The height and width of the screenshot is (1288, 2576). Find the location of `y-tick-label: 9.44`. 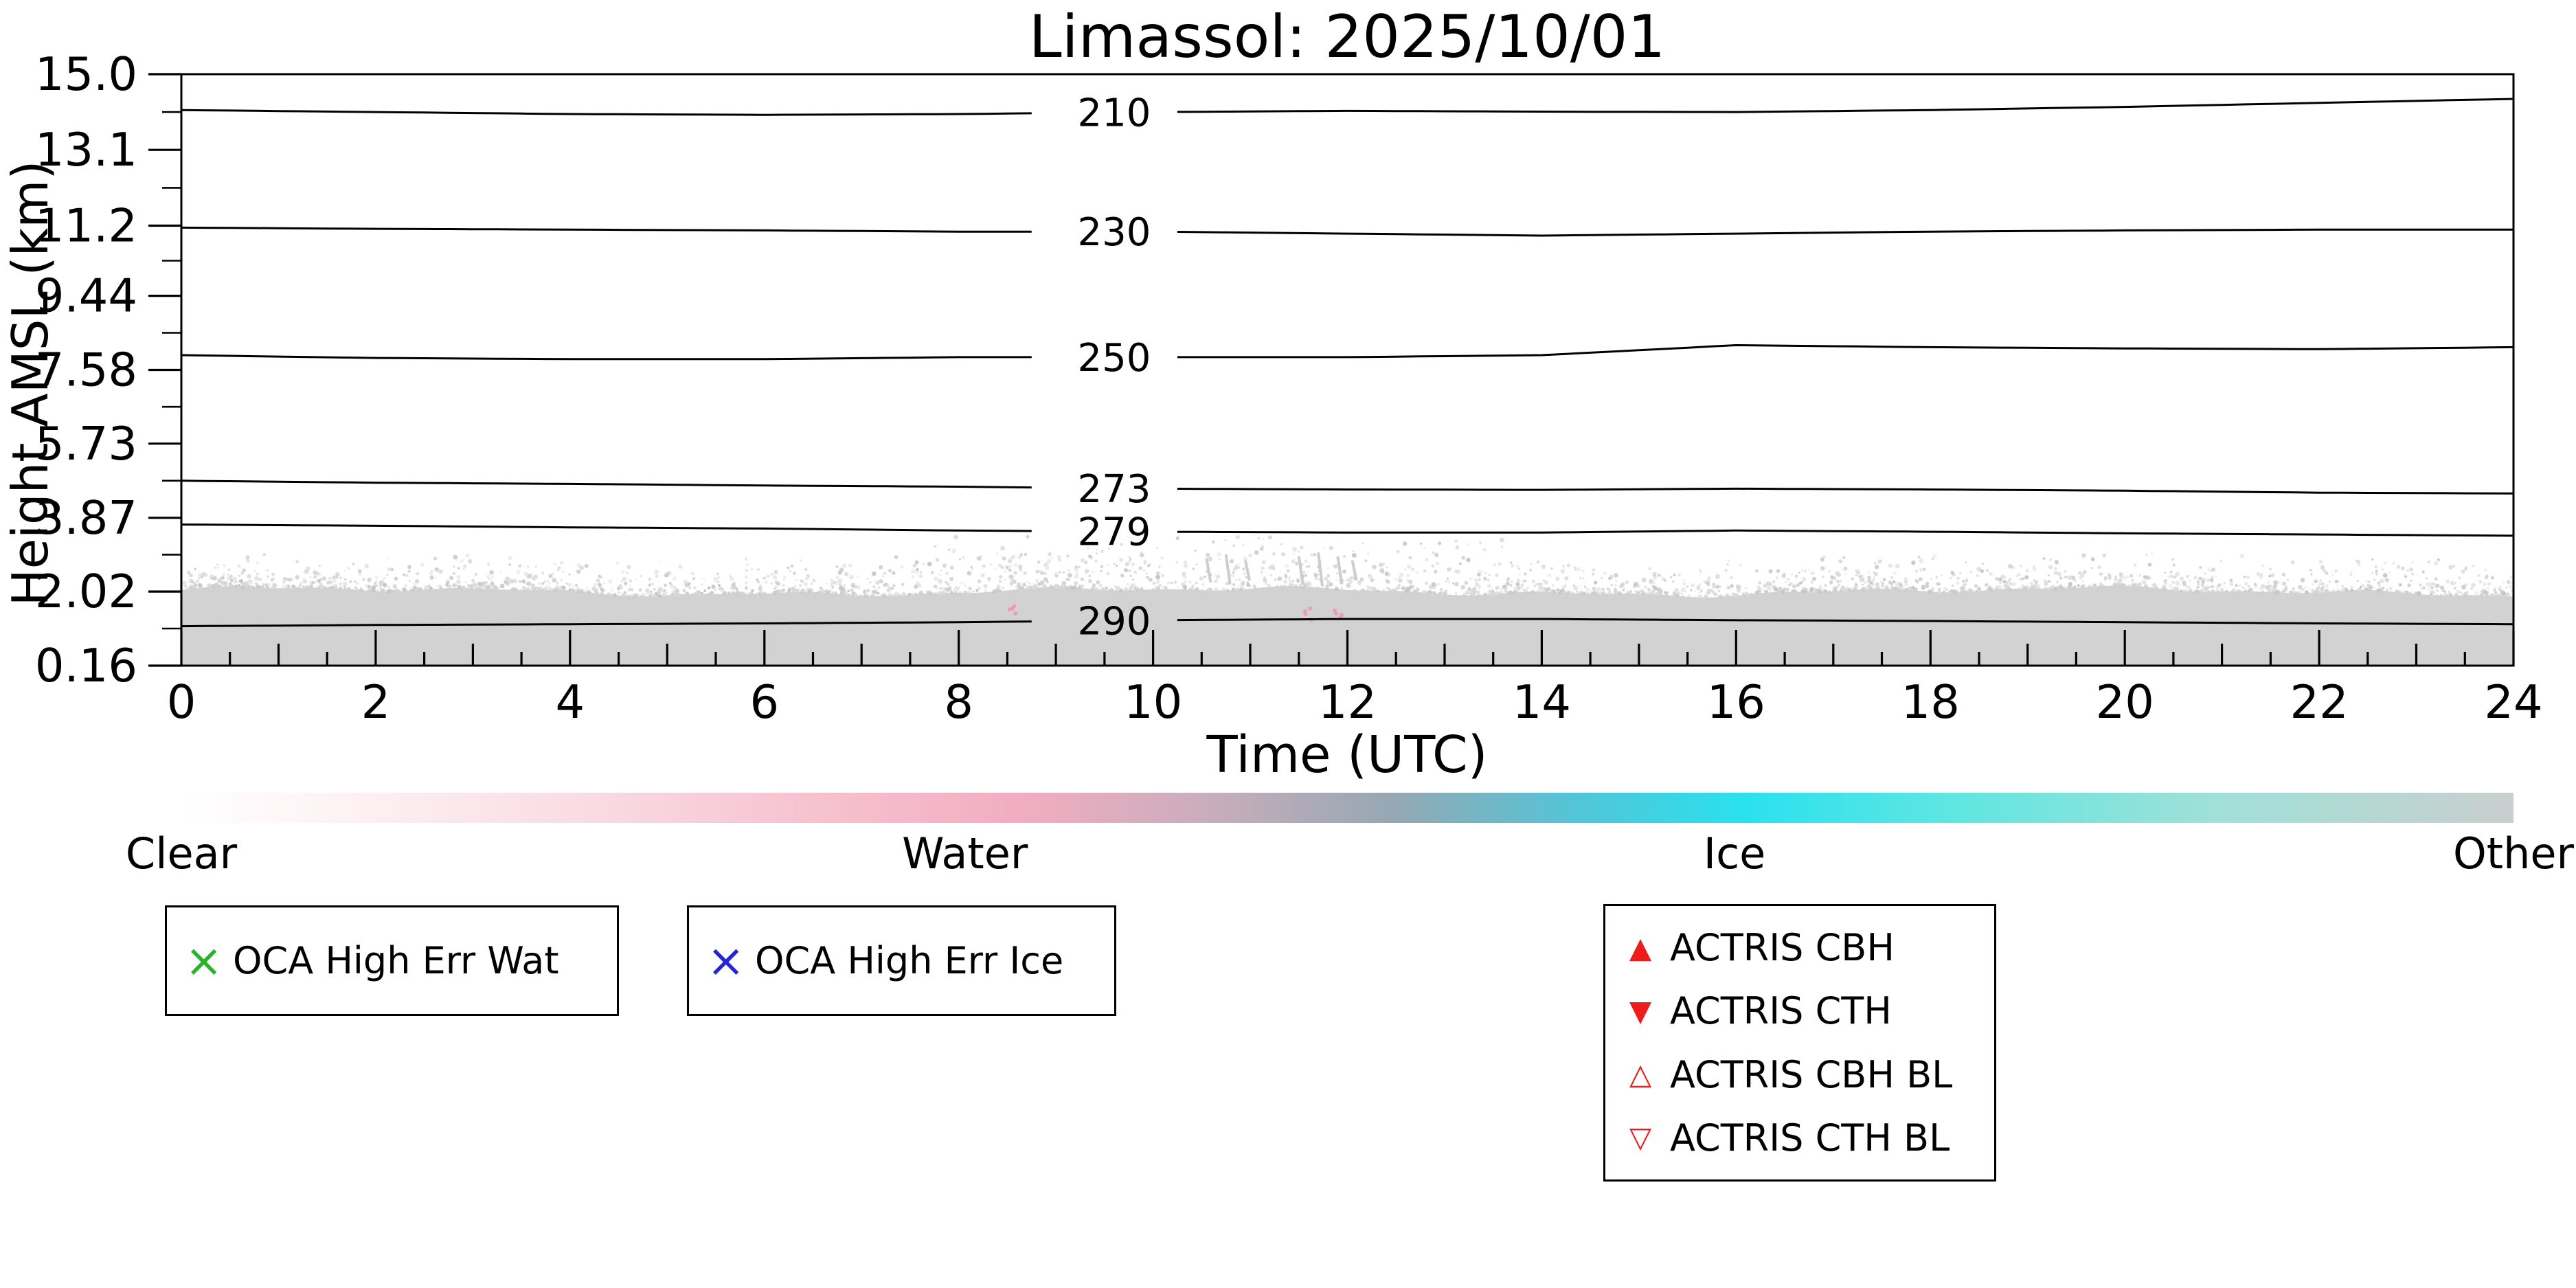

y-tick-label: 9.44 is located at coordinates (86, 296).